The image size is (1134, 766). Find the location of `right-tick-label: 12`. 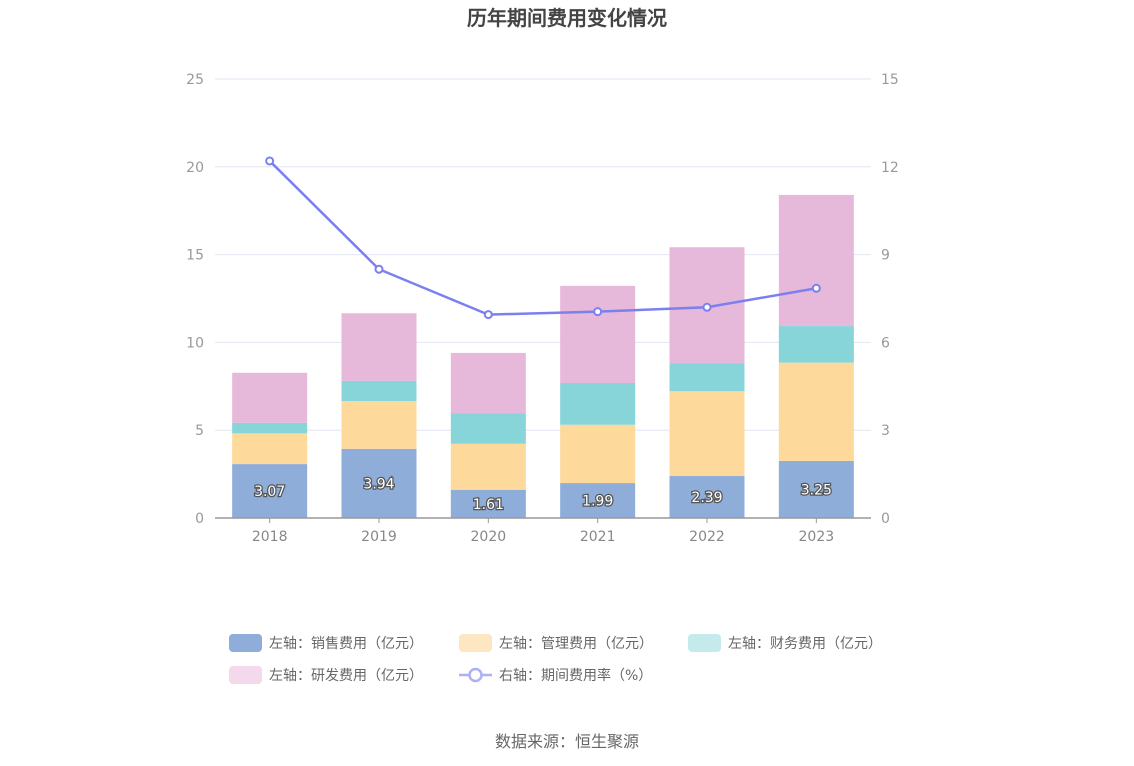

right-tick-label: 12 is located at coordinates (890, 168).